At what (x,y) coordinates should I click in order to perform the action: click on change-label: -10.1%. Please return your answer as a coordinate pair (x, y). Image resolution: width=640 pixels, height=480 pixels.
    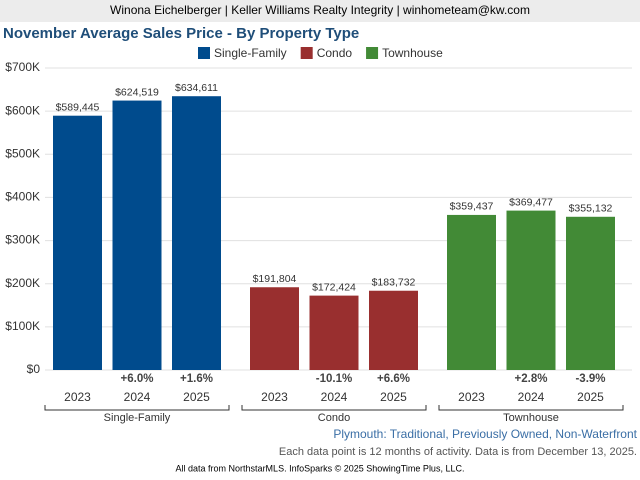
    Looking at the image, I should click on (334, 379).